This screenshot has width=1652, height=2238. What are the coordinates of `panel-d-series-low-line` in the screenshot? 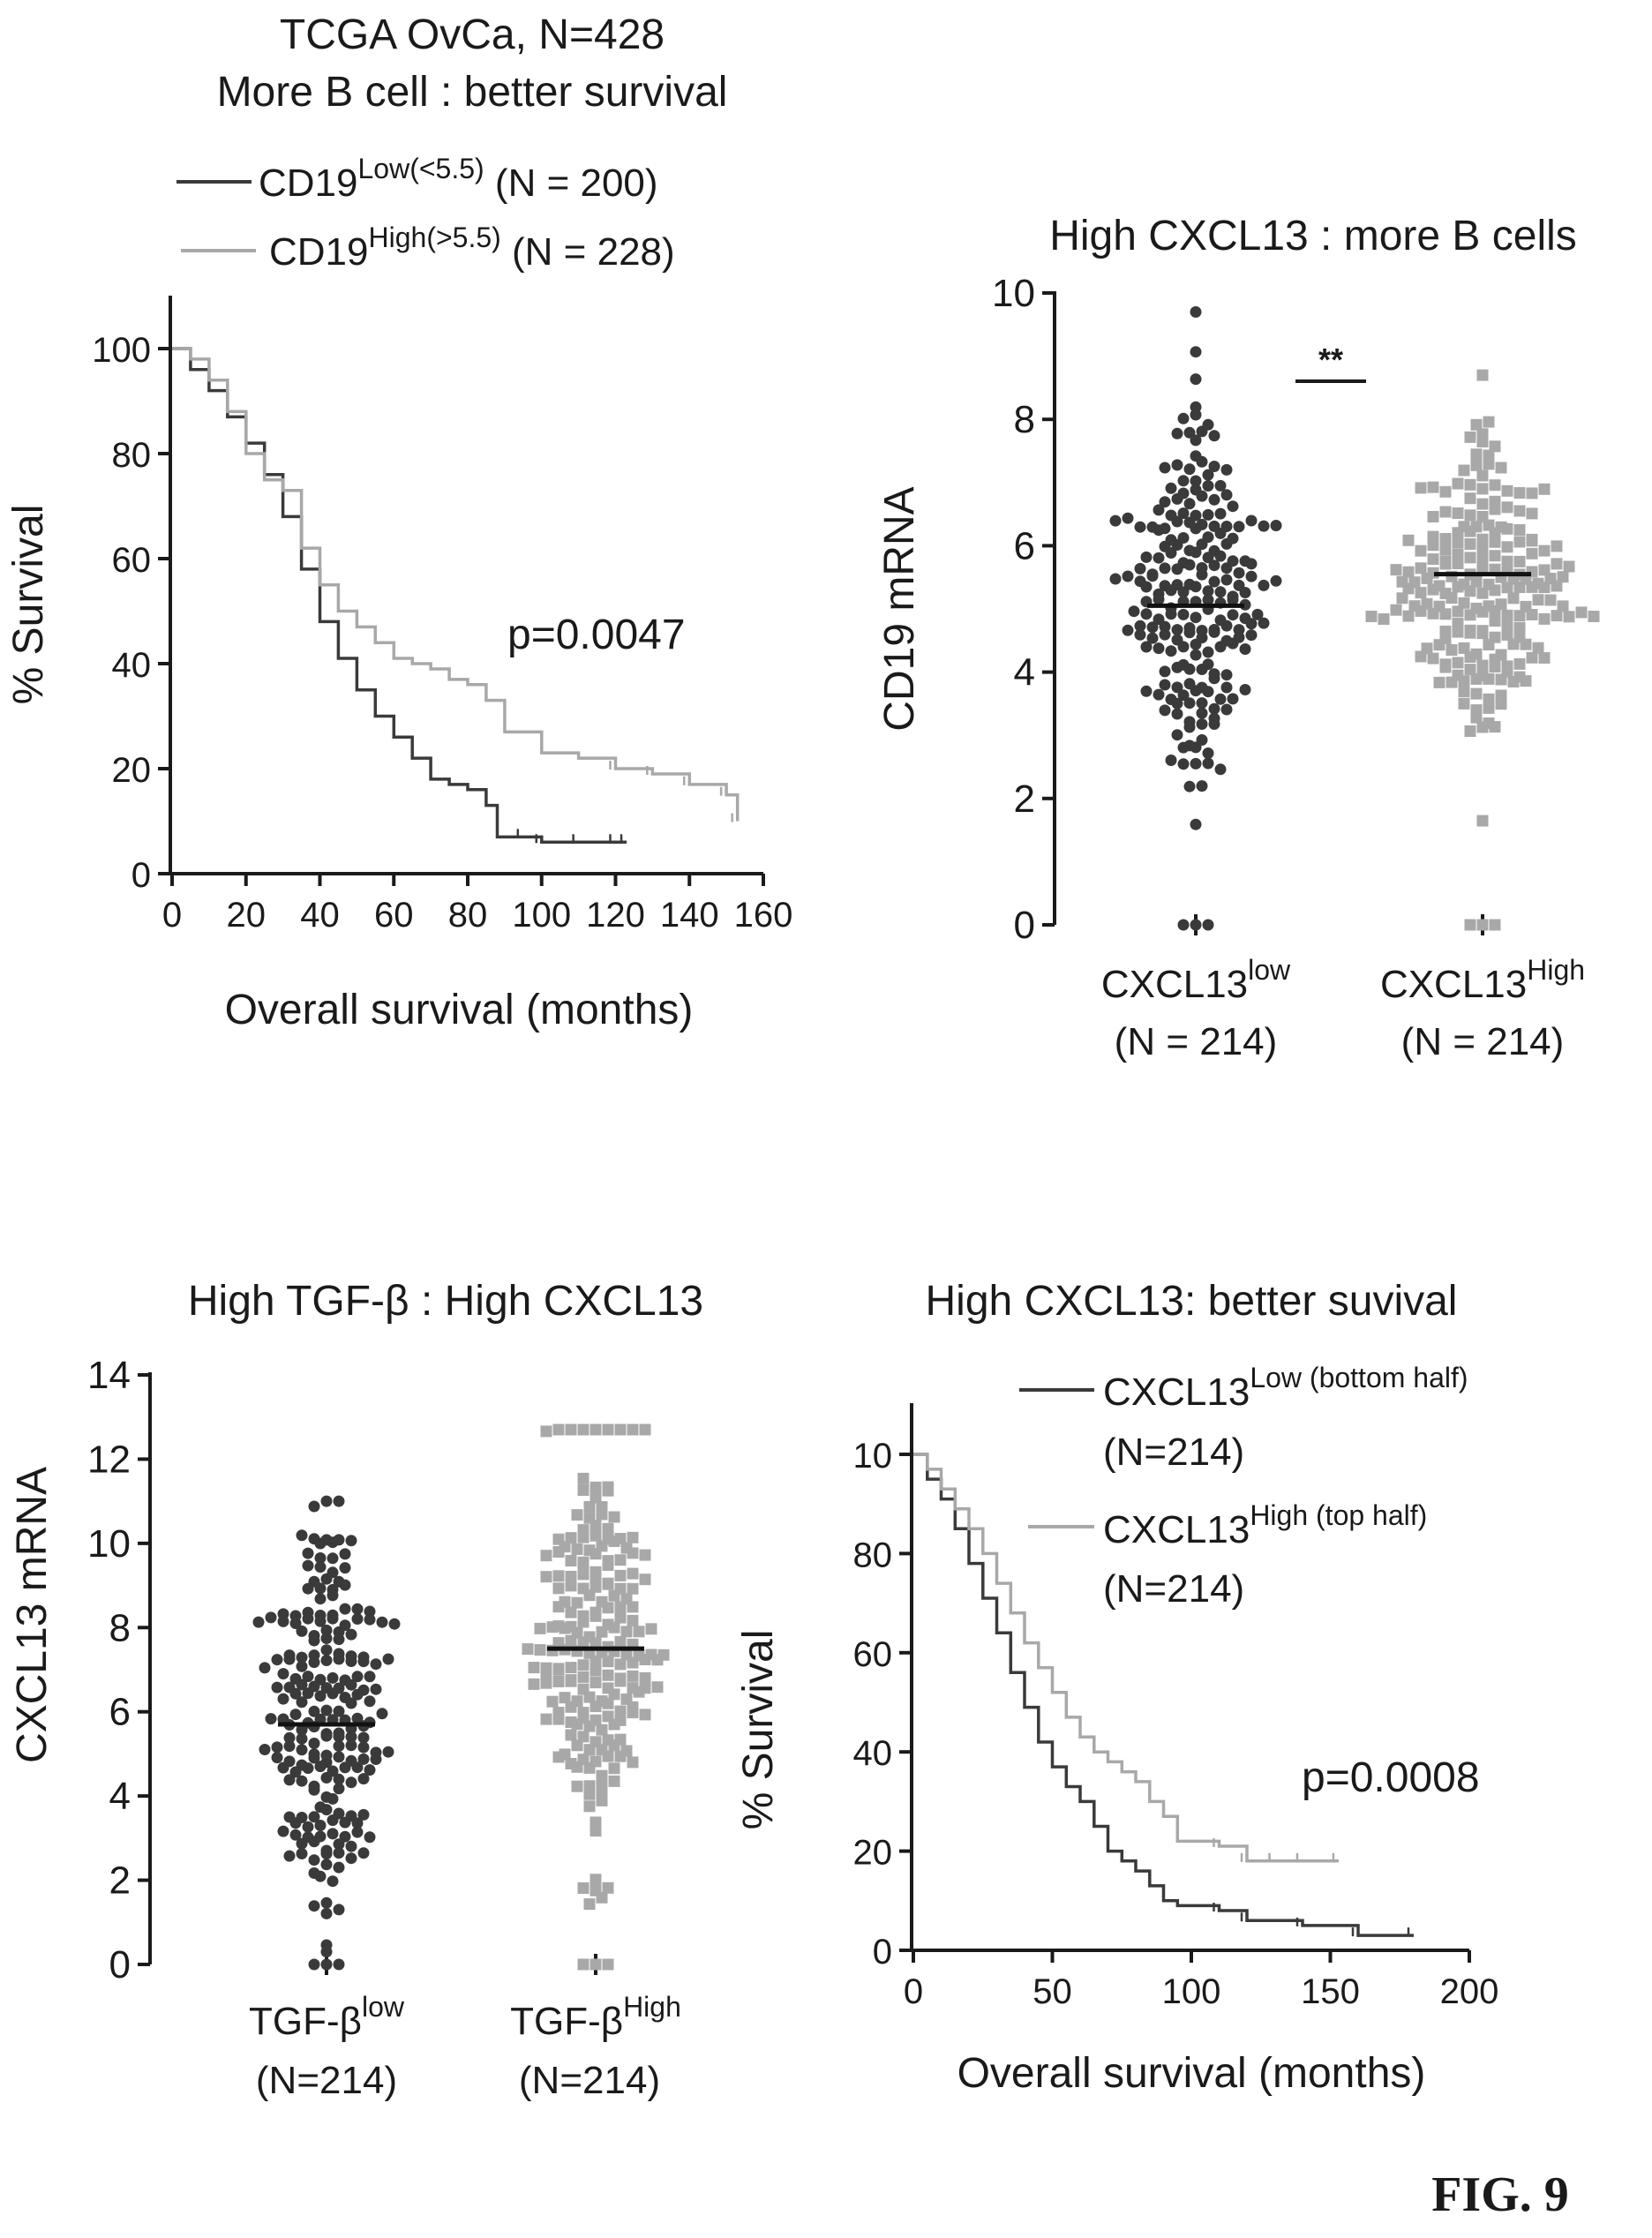 It's located at (1163, 1695).